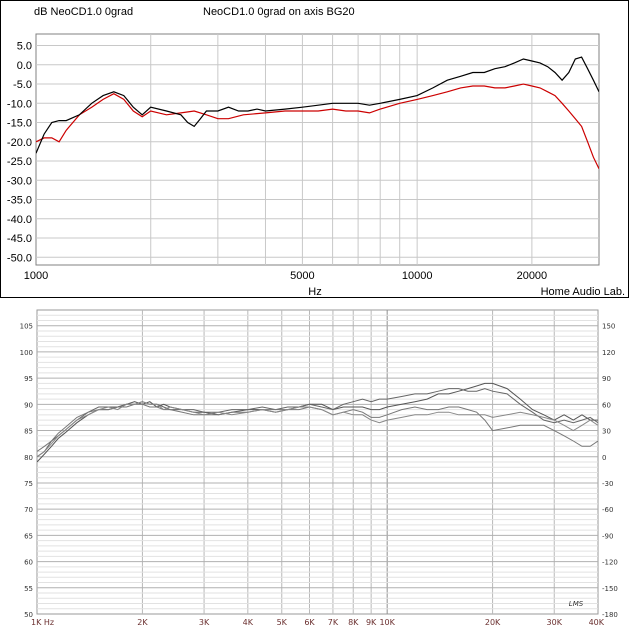 The width and height of the screenshot is (629, 634). Describe the element at coordinates (387, 622) in the screenshot. I see `bottom-x-tick-label: 10K` at that location.